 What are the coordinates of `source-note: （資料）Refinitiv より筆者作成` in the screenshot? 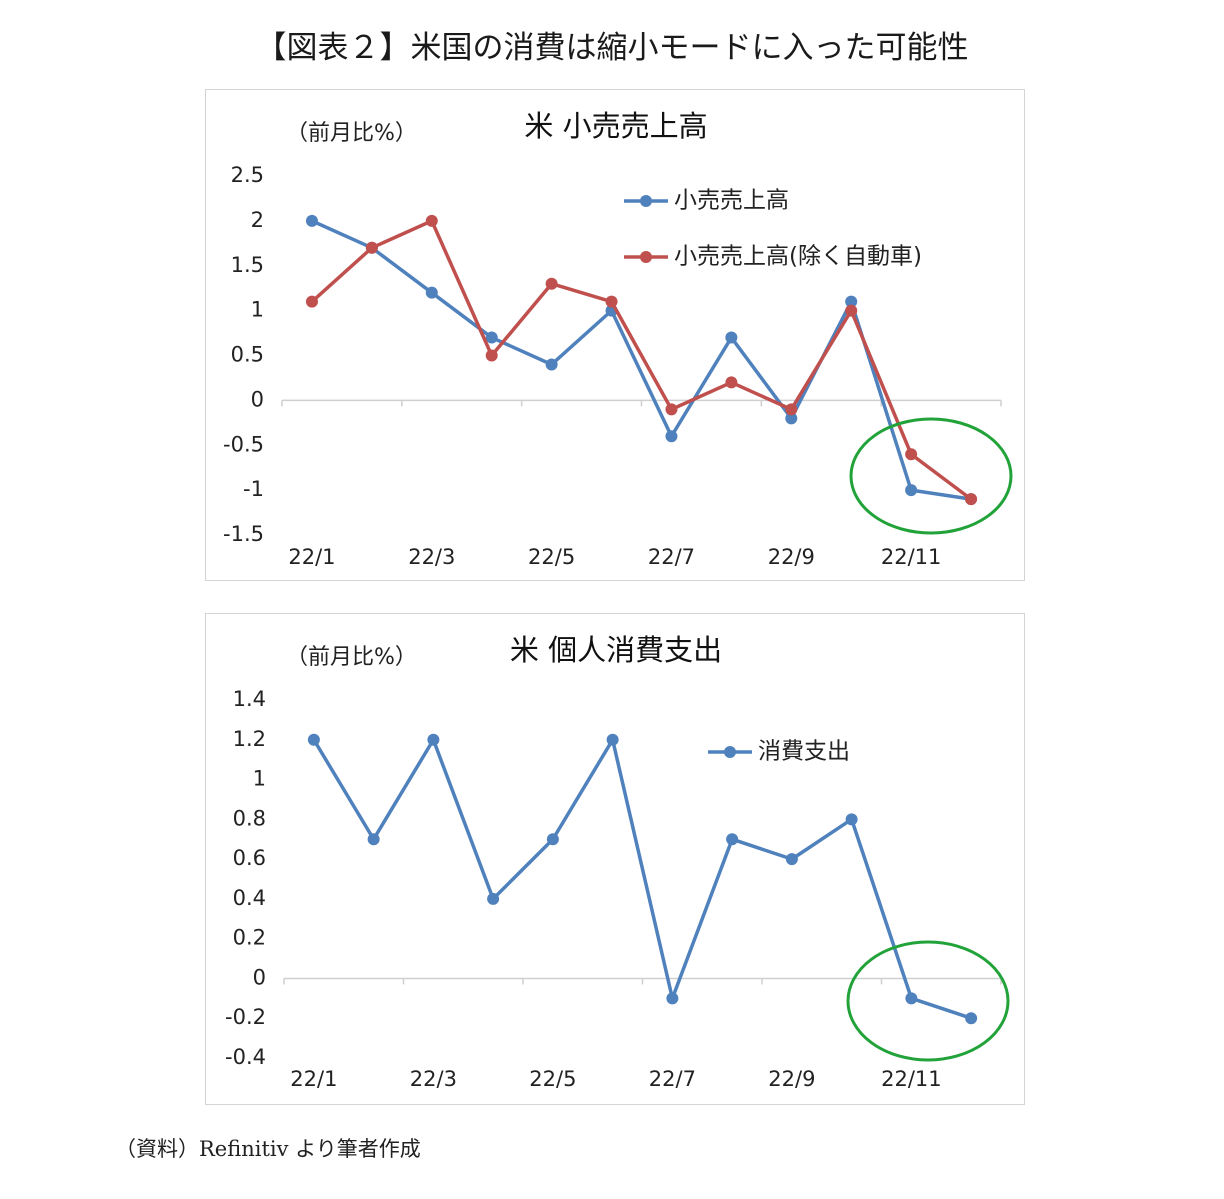 It's located at (268, 1149).